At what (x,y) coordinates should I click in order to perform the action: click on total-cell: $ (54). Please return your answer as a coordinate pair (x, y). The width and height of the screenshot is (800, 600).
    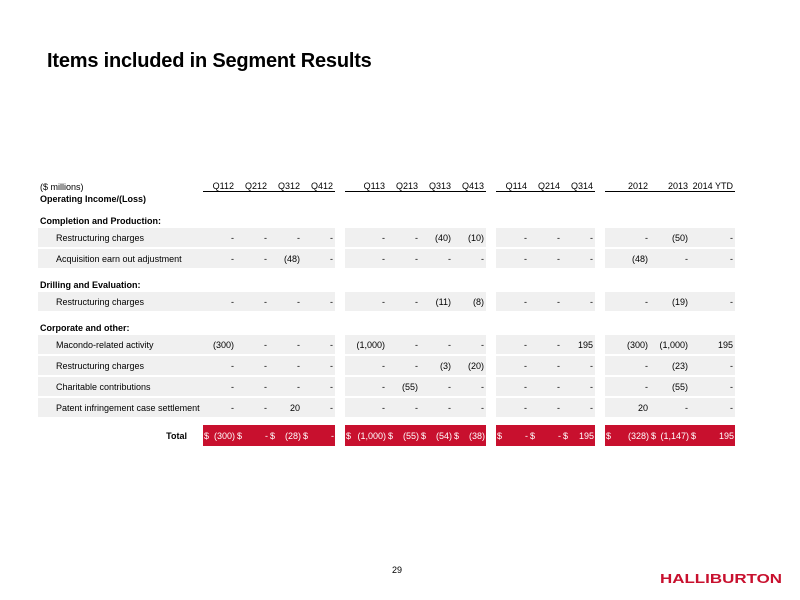
    Looking at the image, I should click on (436, 435).